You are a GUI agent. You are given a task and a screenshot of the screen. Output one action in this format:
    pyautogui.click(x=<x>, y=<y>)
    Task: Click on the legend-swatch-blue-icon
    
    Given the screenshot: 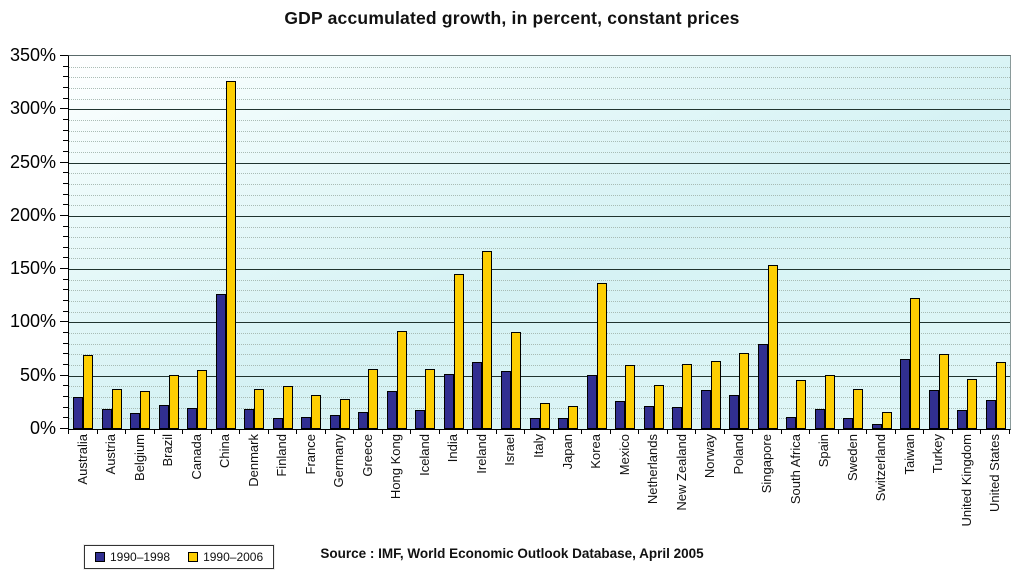 What is the action you would take?
    pyautogui.click(x=100, y=557)
    